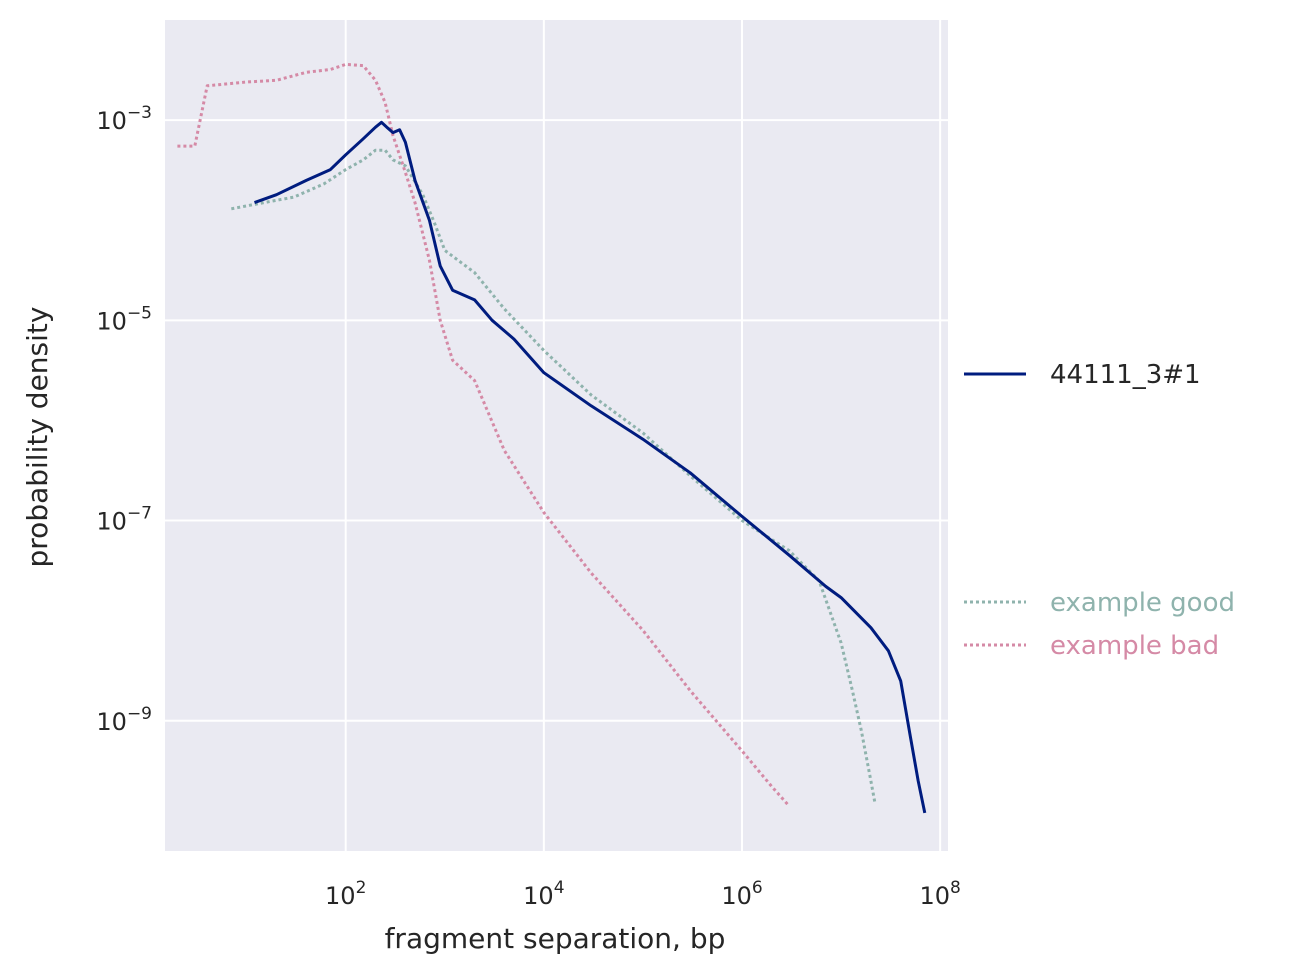  Describe the element at coordinates (124, 419) in the screenshot. I see `y-tick-labels: 10⁻³ 10⁻⁵ 10⁻⁷ 10⁻⁹` at that location.